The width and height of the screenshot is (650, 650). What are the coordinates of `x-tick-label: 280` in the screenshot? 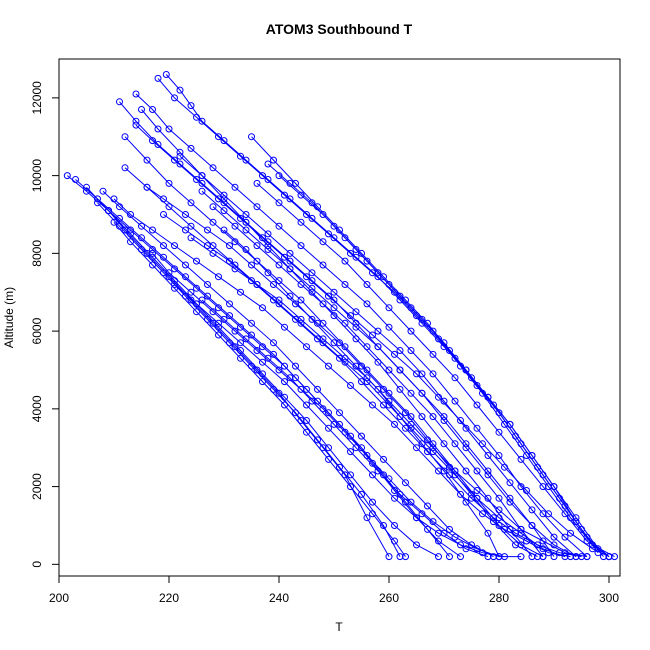 It's located at (499, 598).